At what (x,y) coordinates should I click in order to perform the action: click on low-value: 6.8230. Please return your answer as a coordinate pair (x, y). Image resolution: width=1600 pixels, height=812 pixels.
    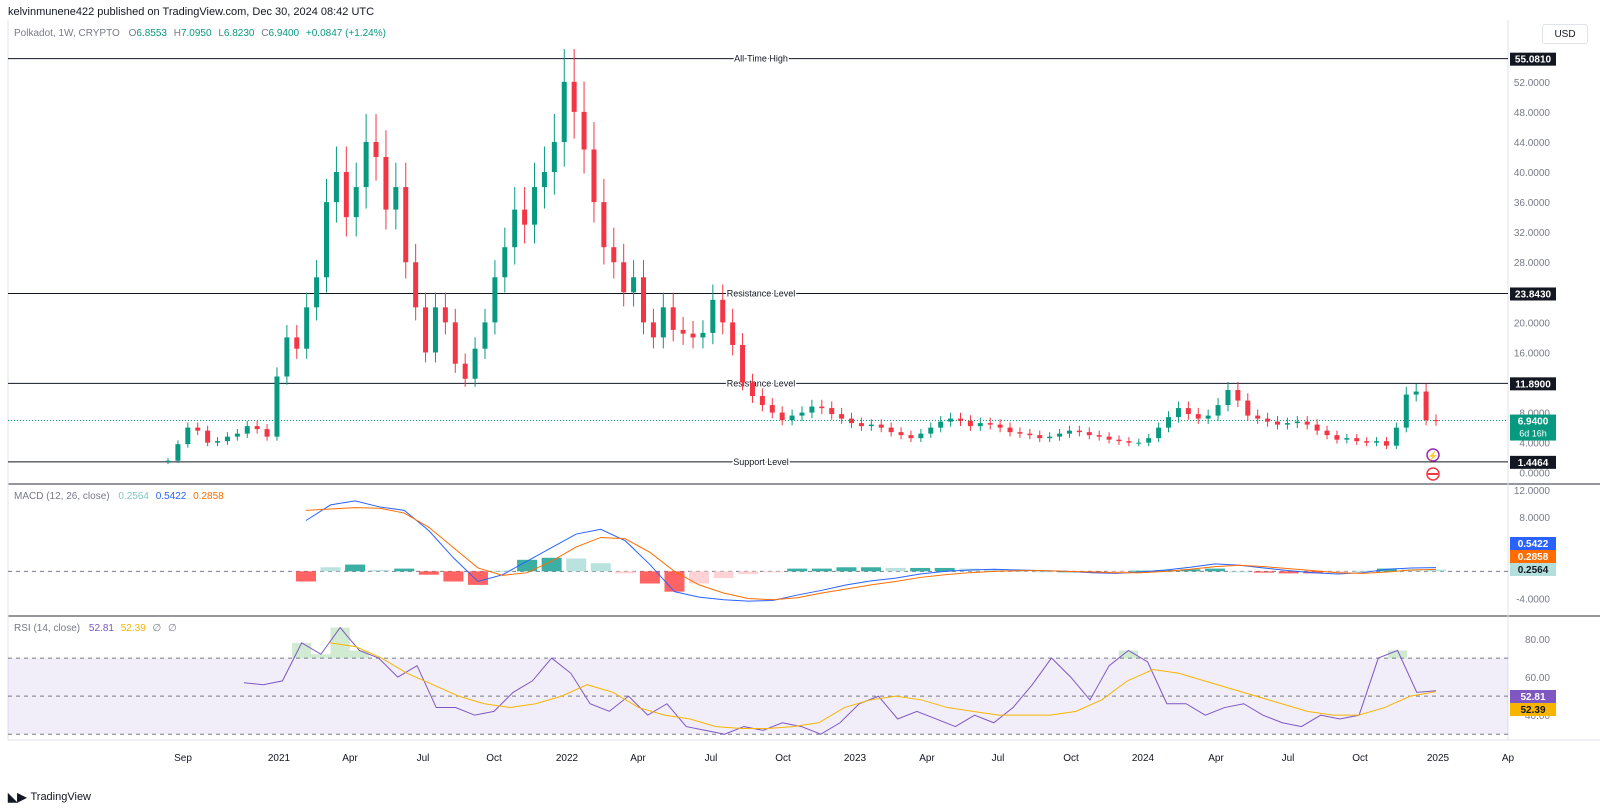
    Looking at the image, I should click on (239, 33).